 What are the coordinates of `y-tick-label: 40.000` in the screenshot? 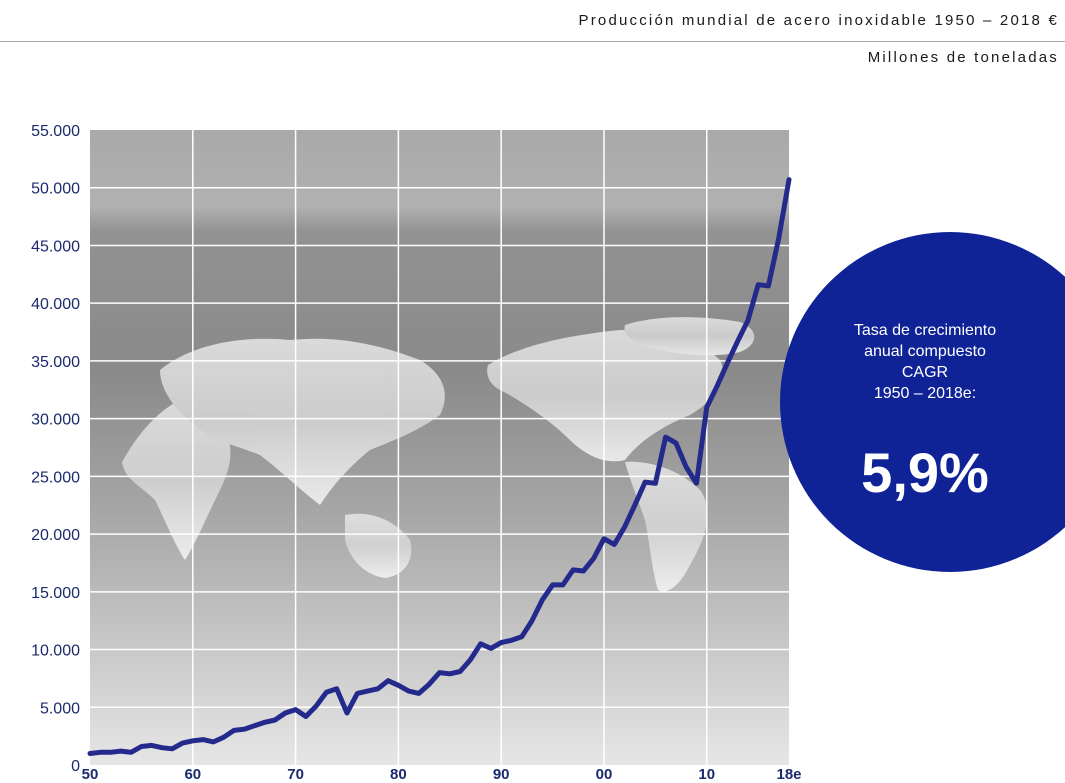 It's located at (55, 304).